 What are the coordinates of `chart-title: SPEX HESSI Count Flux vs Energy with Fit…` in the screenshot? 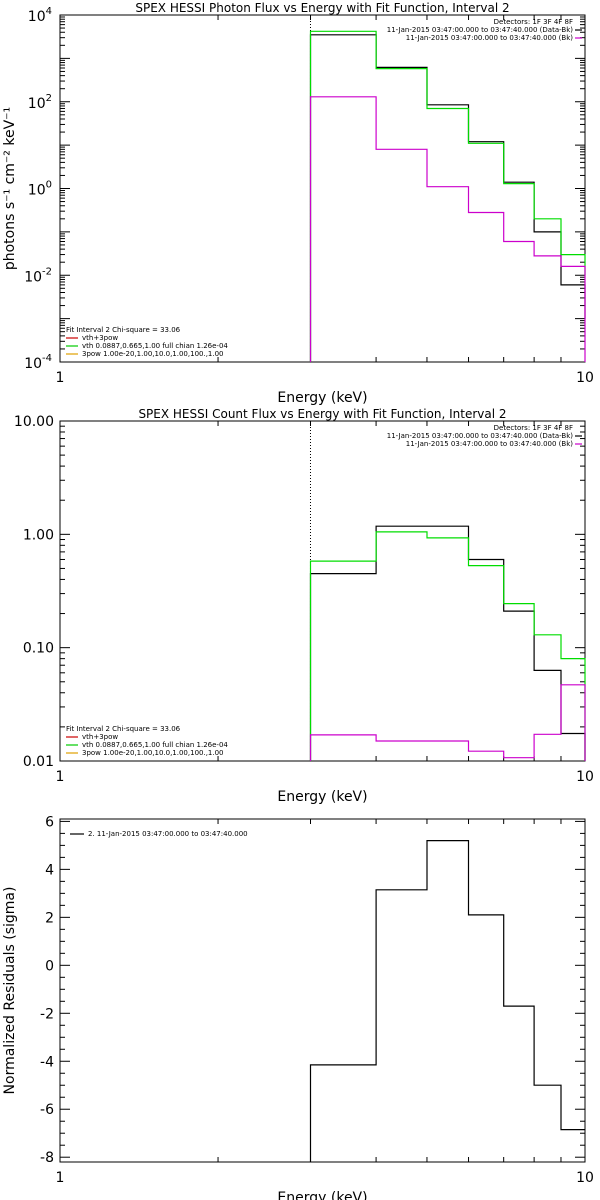 It's located at (322, 414).